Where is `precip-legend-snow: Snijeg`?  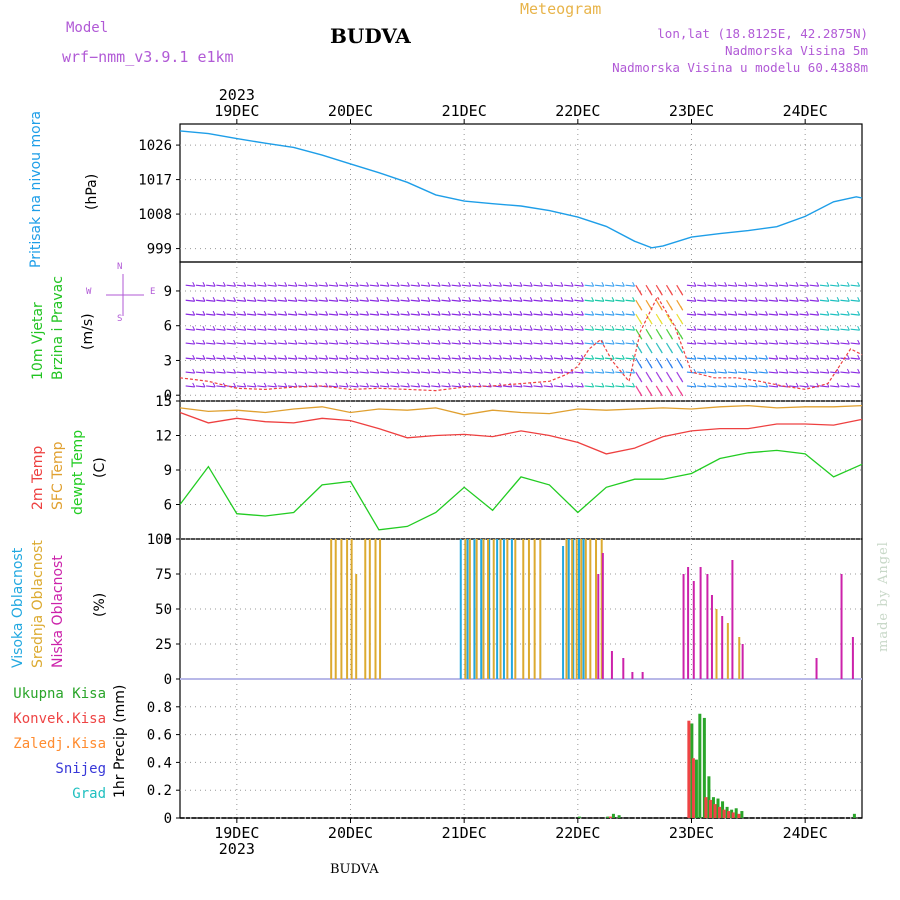 precip-legend-snow: Snijeg is located at coordinates (80, 769).